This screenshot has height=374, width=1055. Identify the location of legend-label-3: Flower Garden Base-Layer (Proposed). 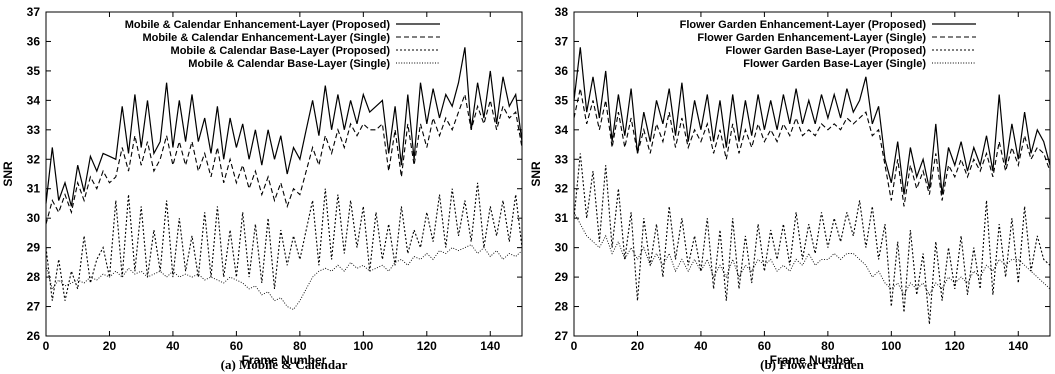
(826, 51).